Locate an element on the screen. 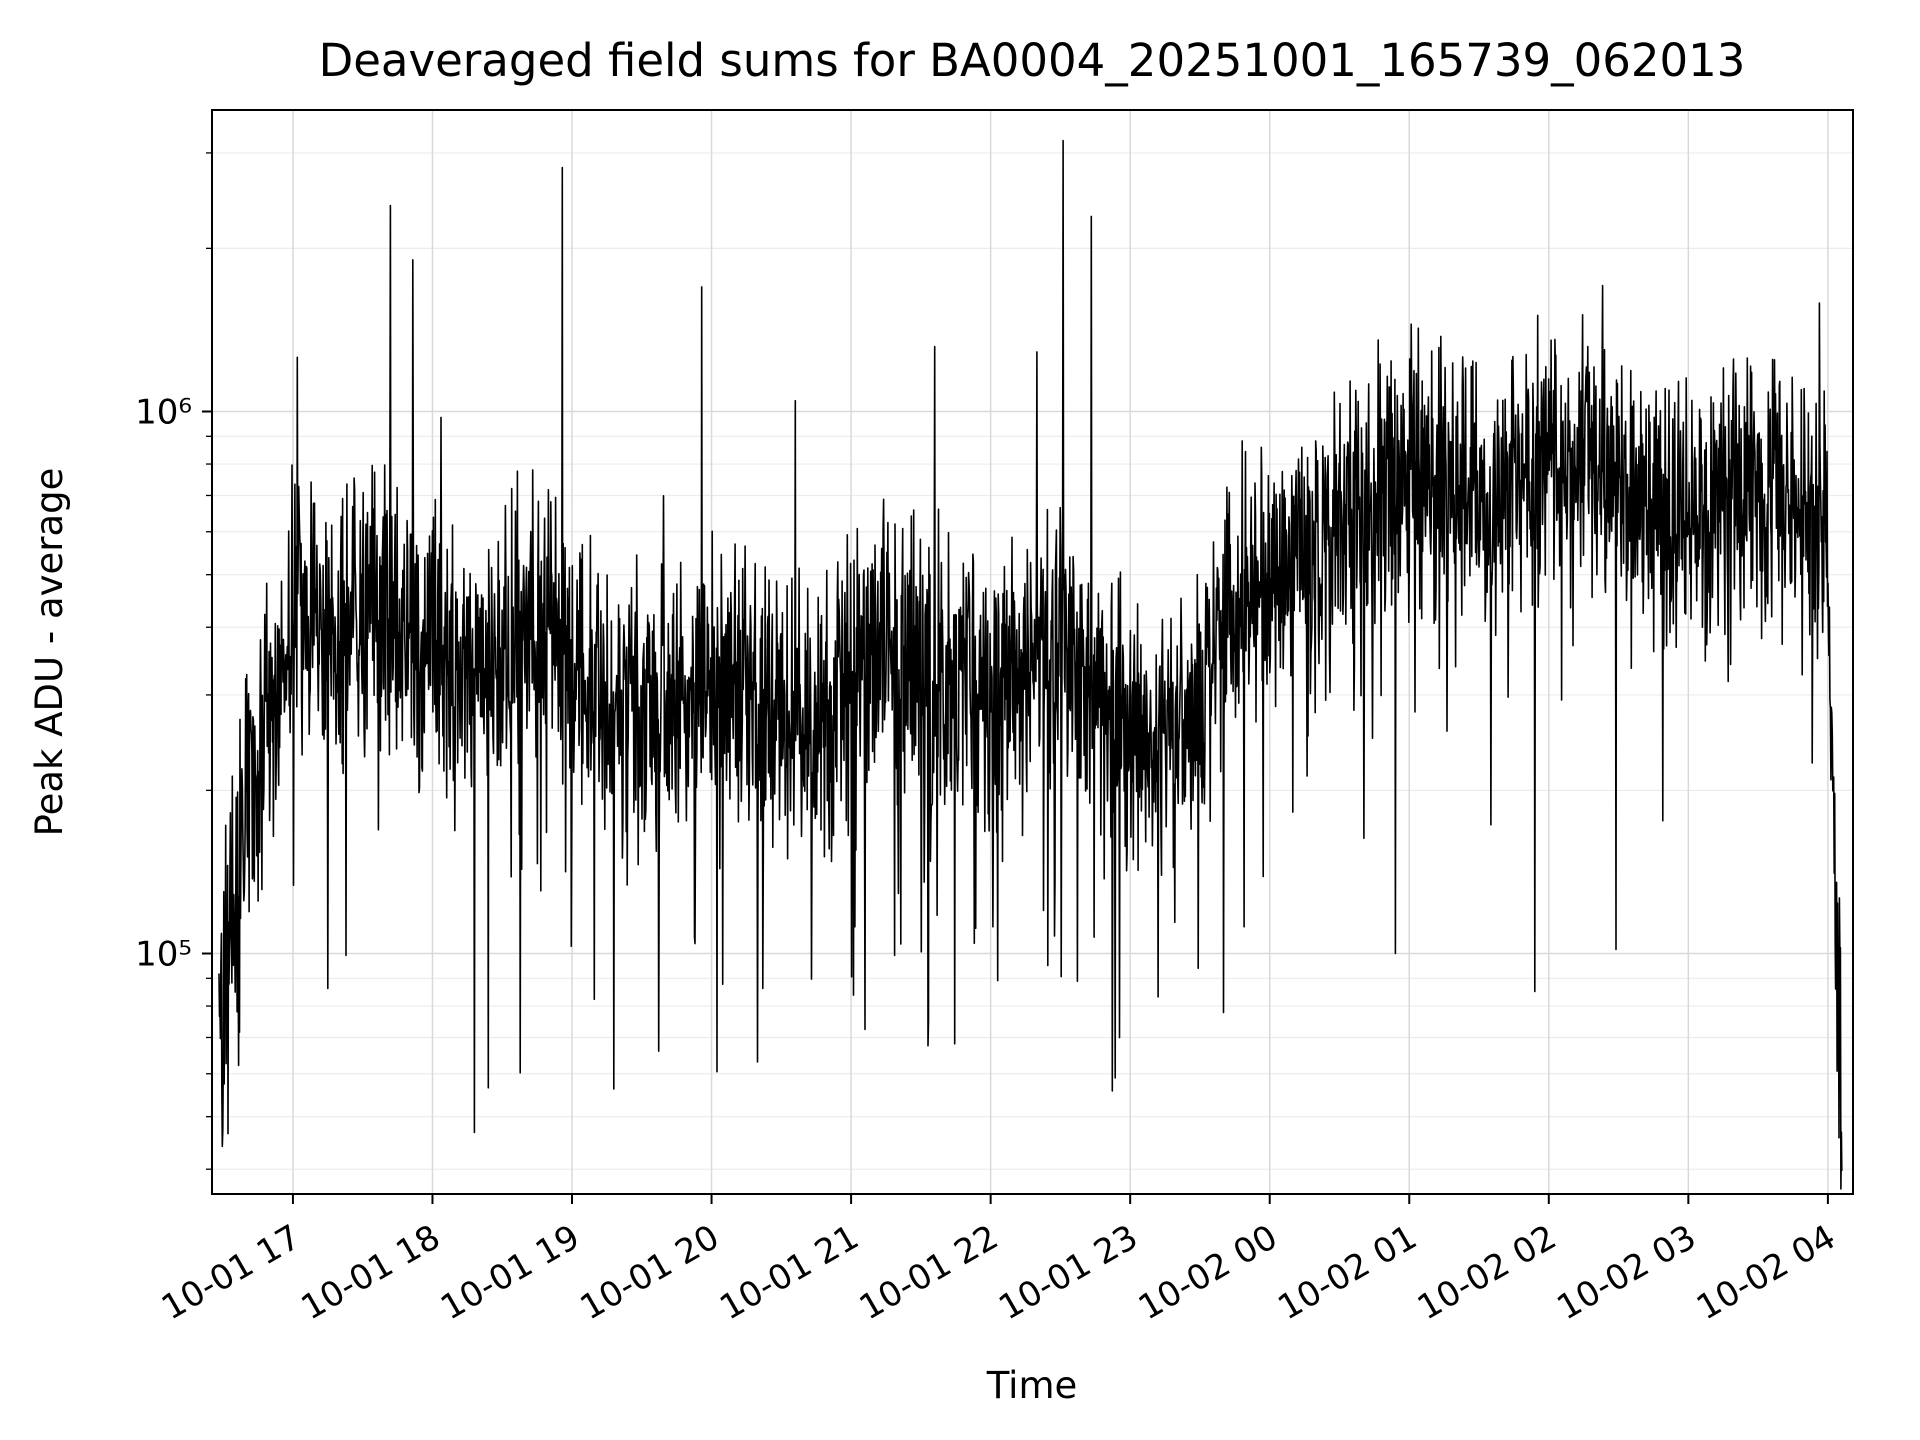  x-tick-label: 10-02 03 is located at coordinates (1626, 1272).